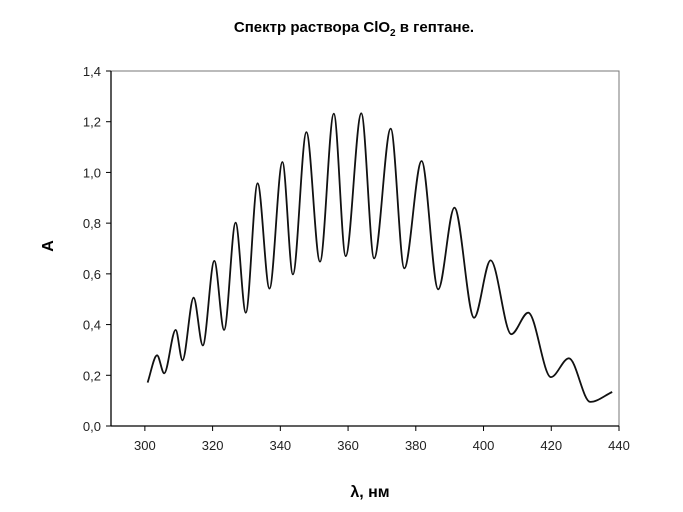 The height and width of the screenshot is (512, 683). I want to click on y-tick-label: 0,8, so click(92, 223).